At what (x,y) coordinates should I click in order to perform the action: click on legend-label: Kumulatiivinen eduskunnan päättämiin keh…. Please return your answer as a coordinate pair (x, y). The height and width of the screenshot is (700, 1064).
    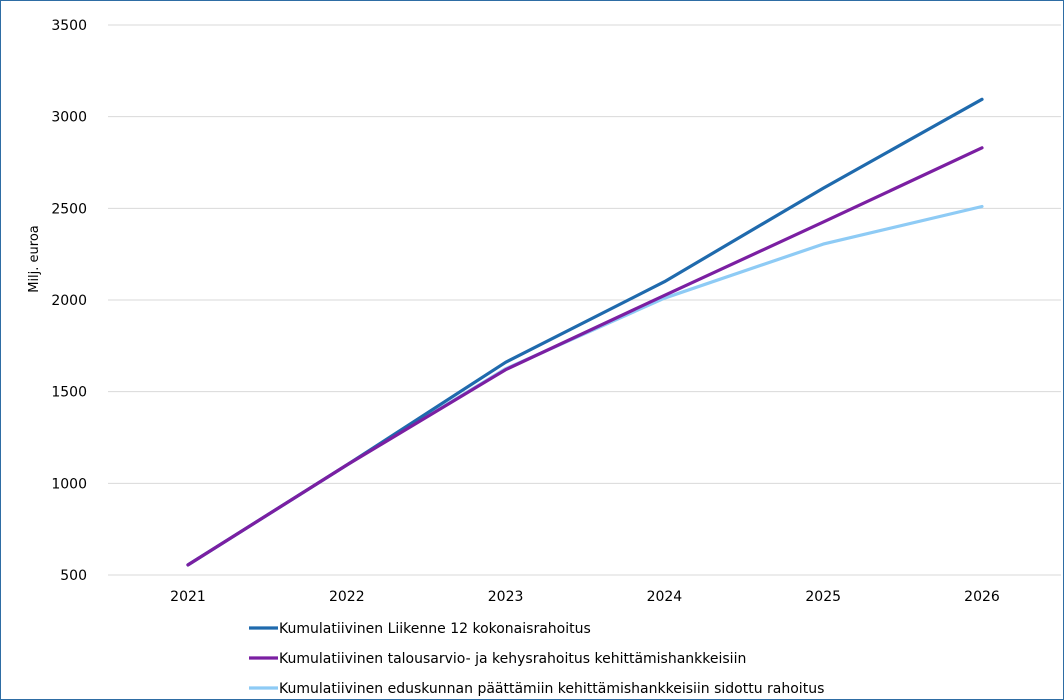
    Looking at the image, I should click on (551, 689).